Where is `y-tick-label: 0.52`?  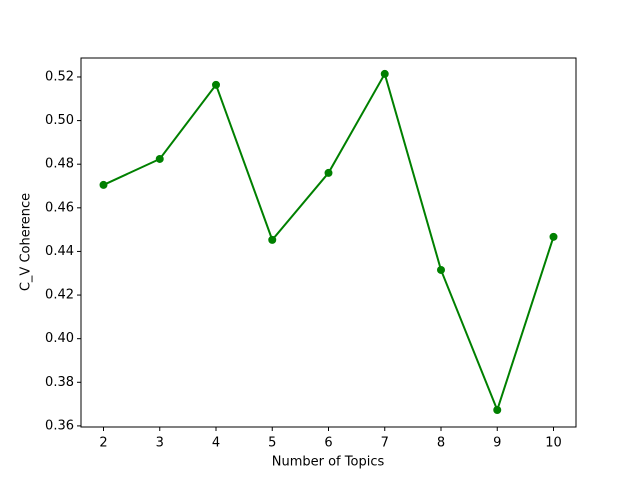 y-tick-label: 0.52 is located at coordinates (59, 76).